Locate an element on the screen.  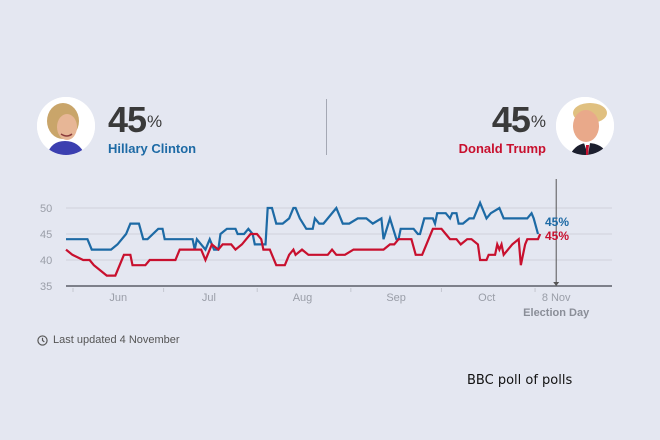
x-tick-label: 8 Nov is located at coordinates (556, 298).